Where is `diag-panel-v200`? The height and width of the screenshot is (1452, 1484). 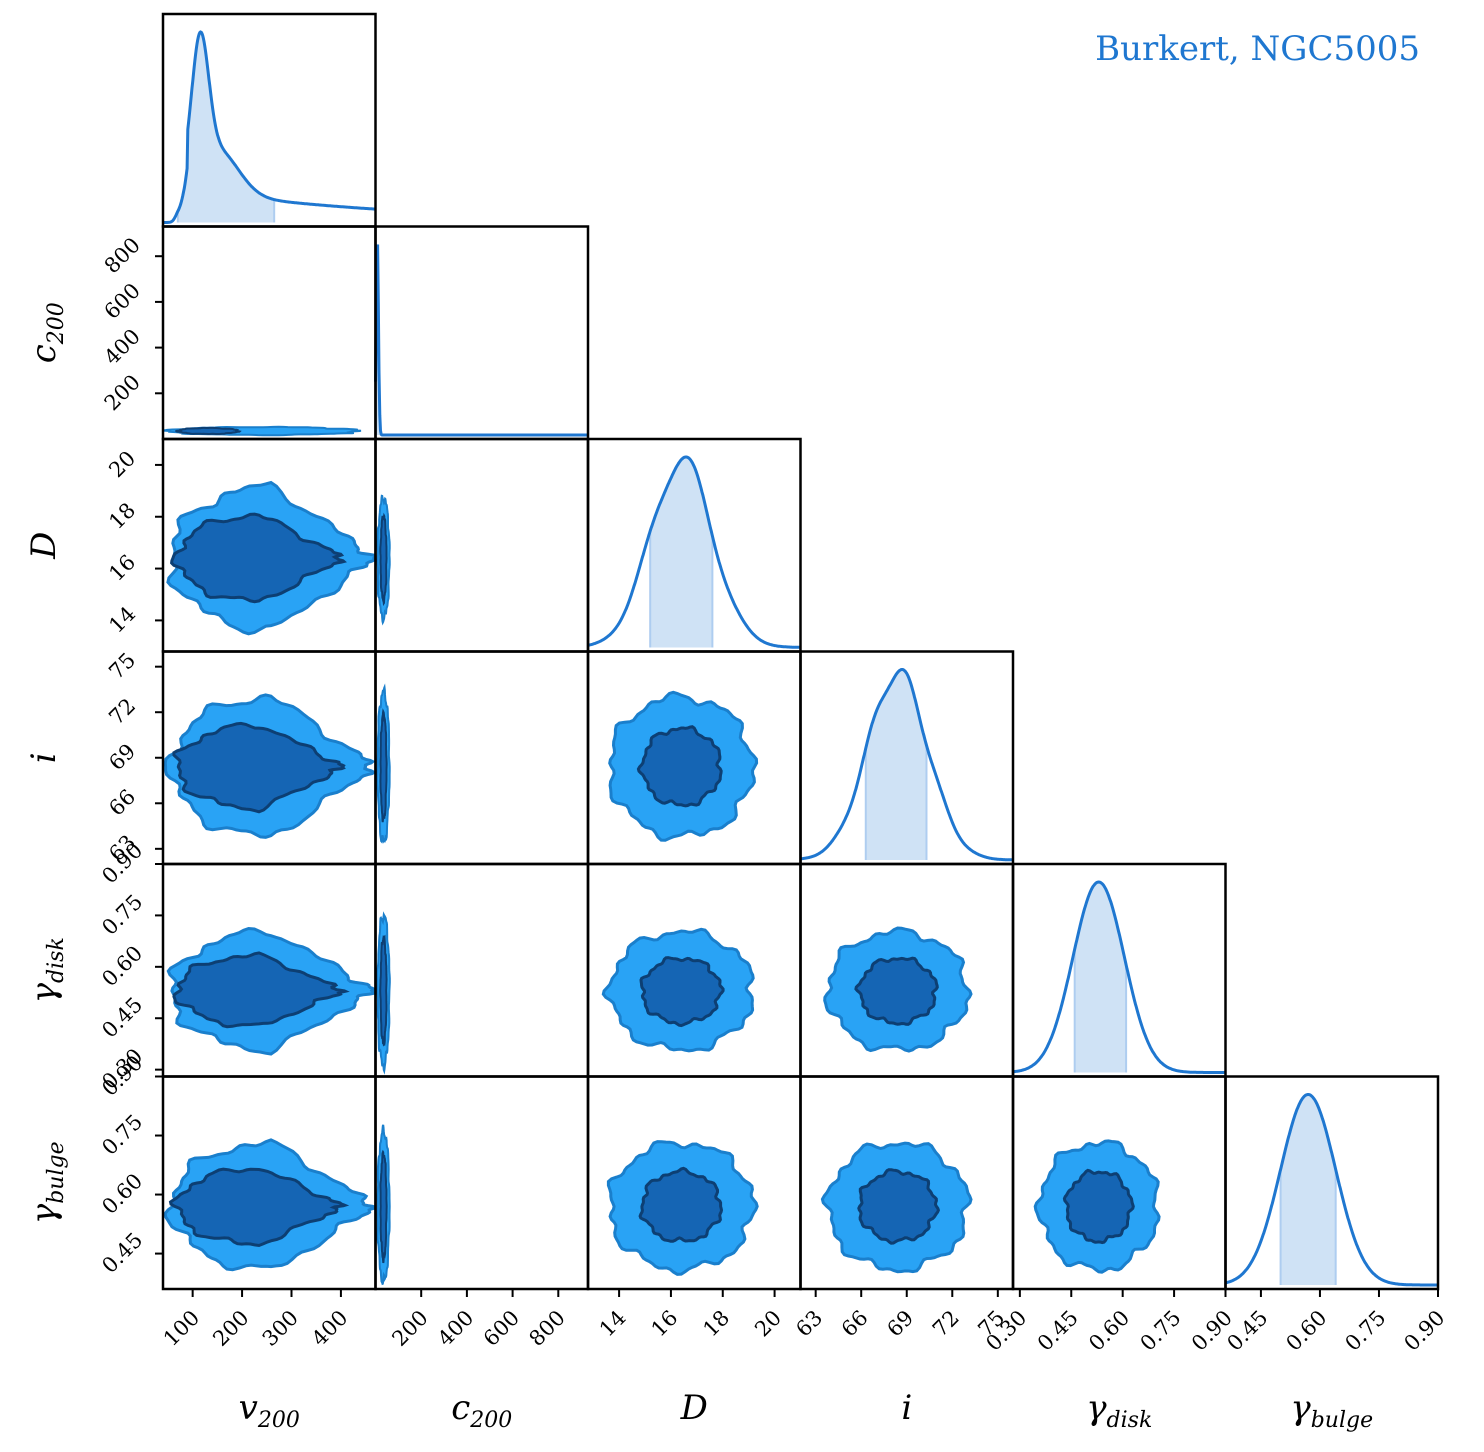
diag-panel-v200 is located at coordinates (269, 127).